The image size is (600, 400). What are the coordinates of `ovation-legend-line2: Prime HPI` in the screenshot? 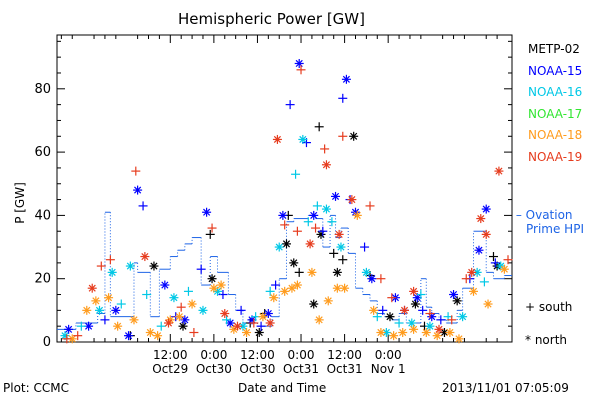 It's located at (555, 229).